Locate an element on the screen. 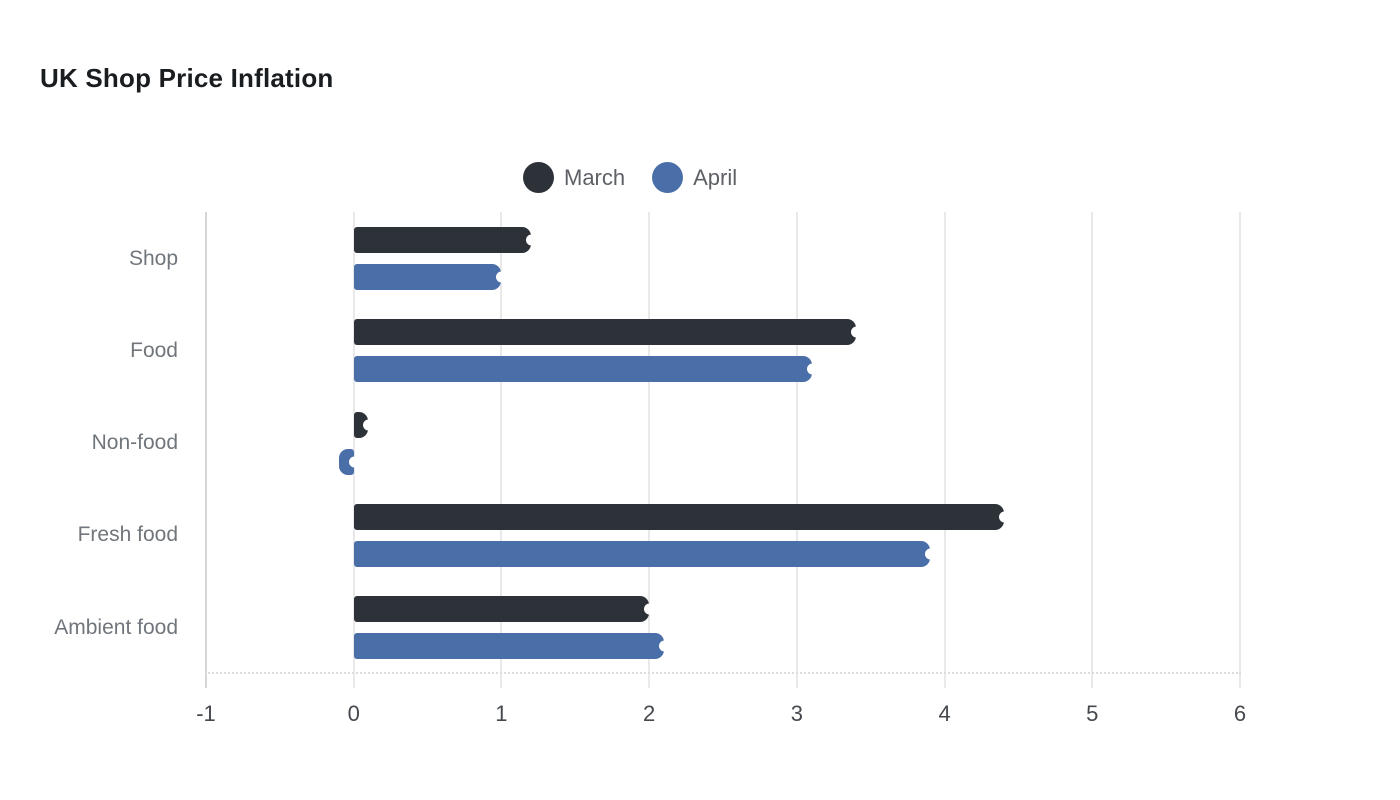 The height and width of the screenshot is (800, 1400). category-label-food: Food is located at coordinates (154, 350).